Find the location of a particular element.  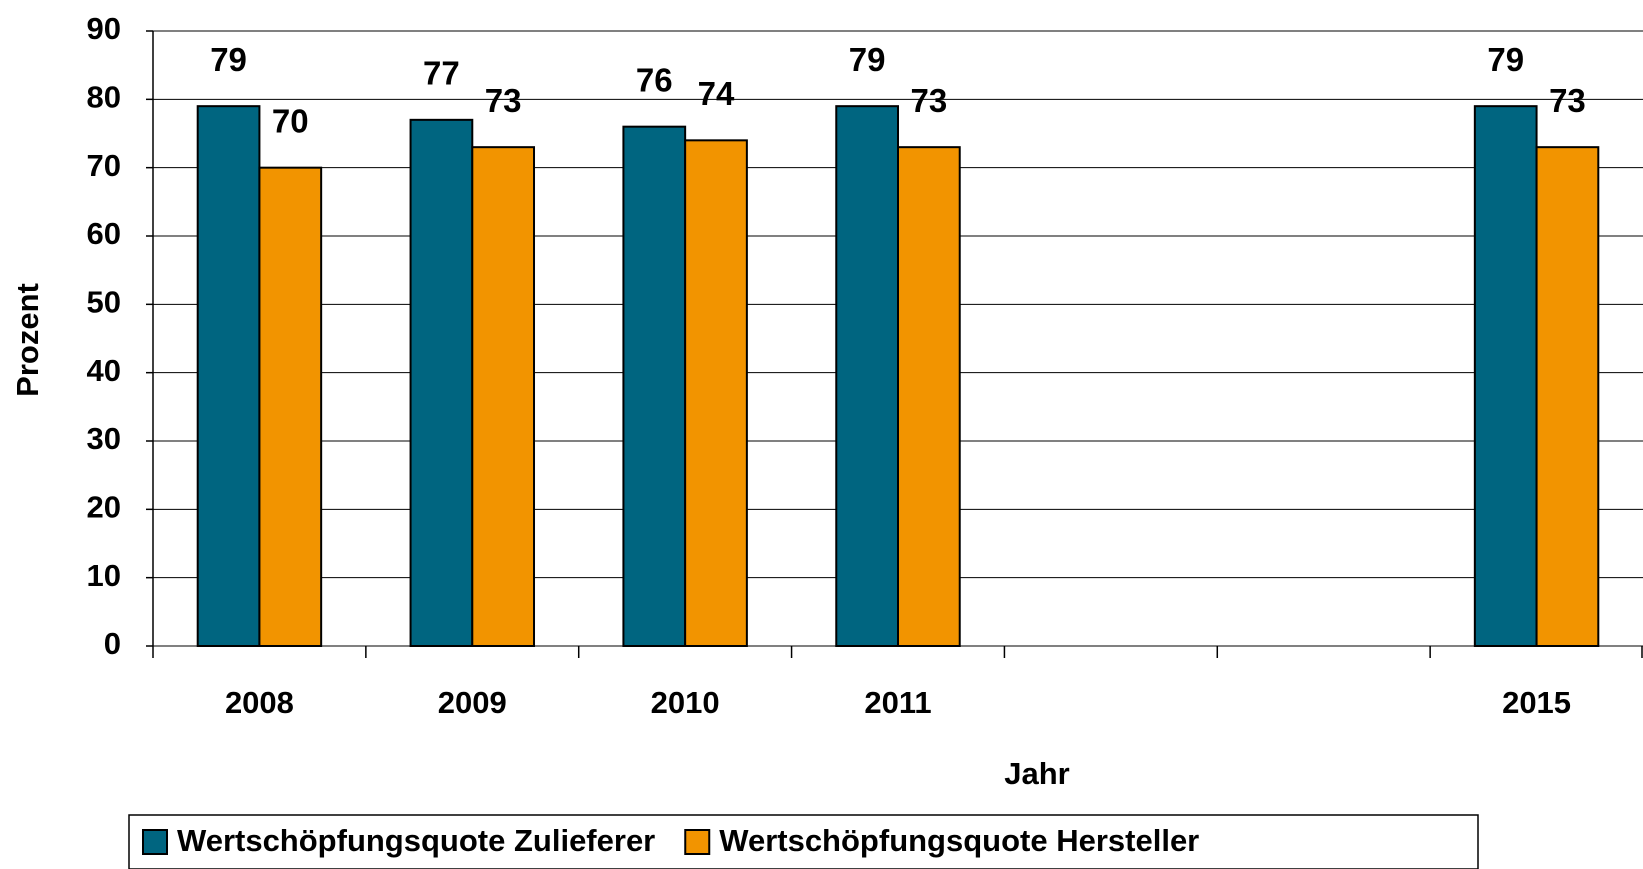

y-tick-label: 90 is located at coordinates (104, 28).